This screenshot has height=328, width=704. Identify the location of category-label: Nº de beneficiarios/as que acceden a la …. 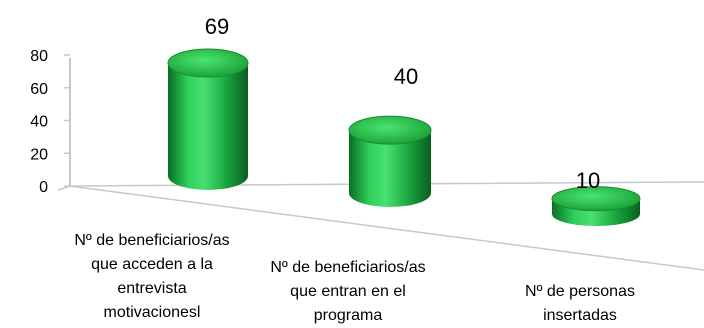
(152, 276).